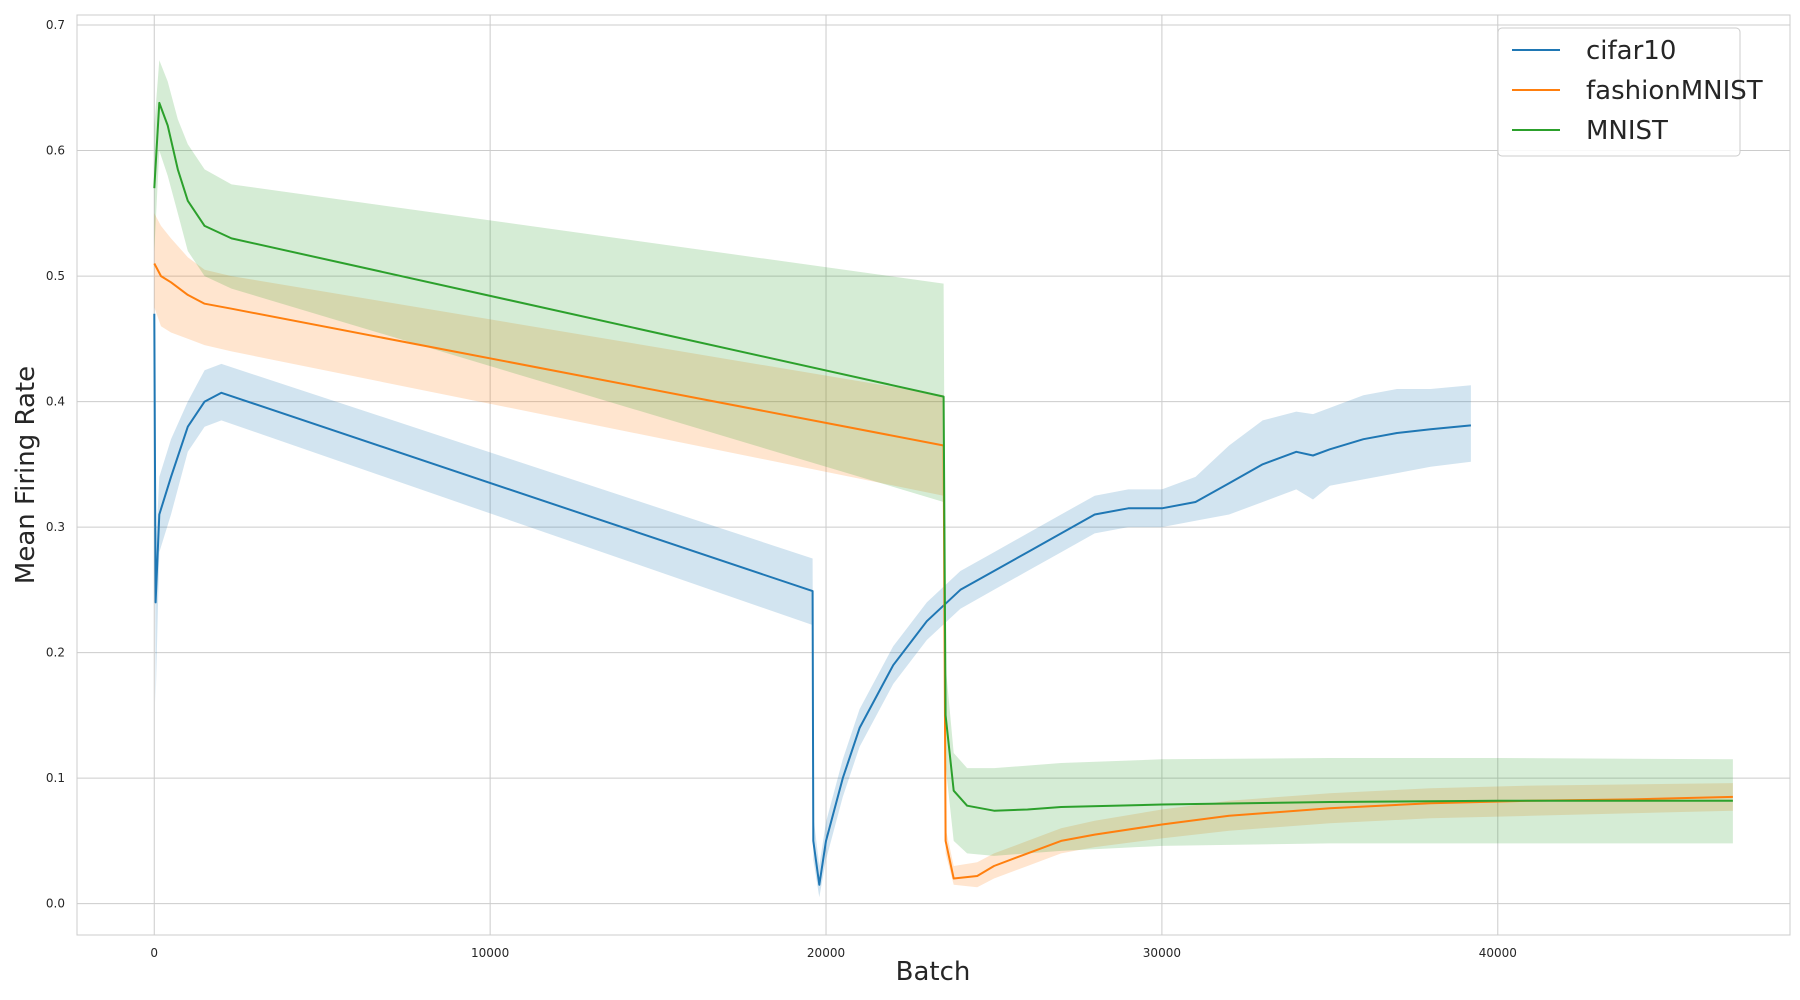 The image size is (1800, 1000). I want to click on legend-label: MNIST, so click(1627, 131).